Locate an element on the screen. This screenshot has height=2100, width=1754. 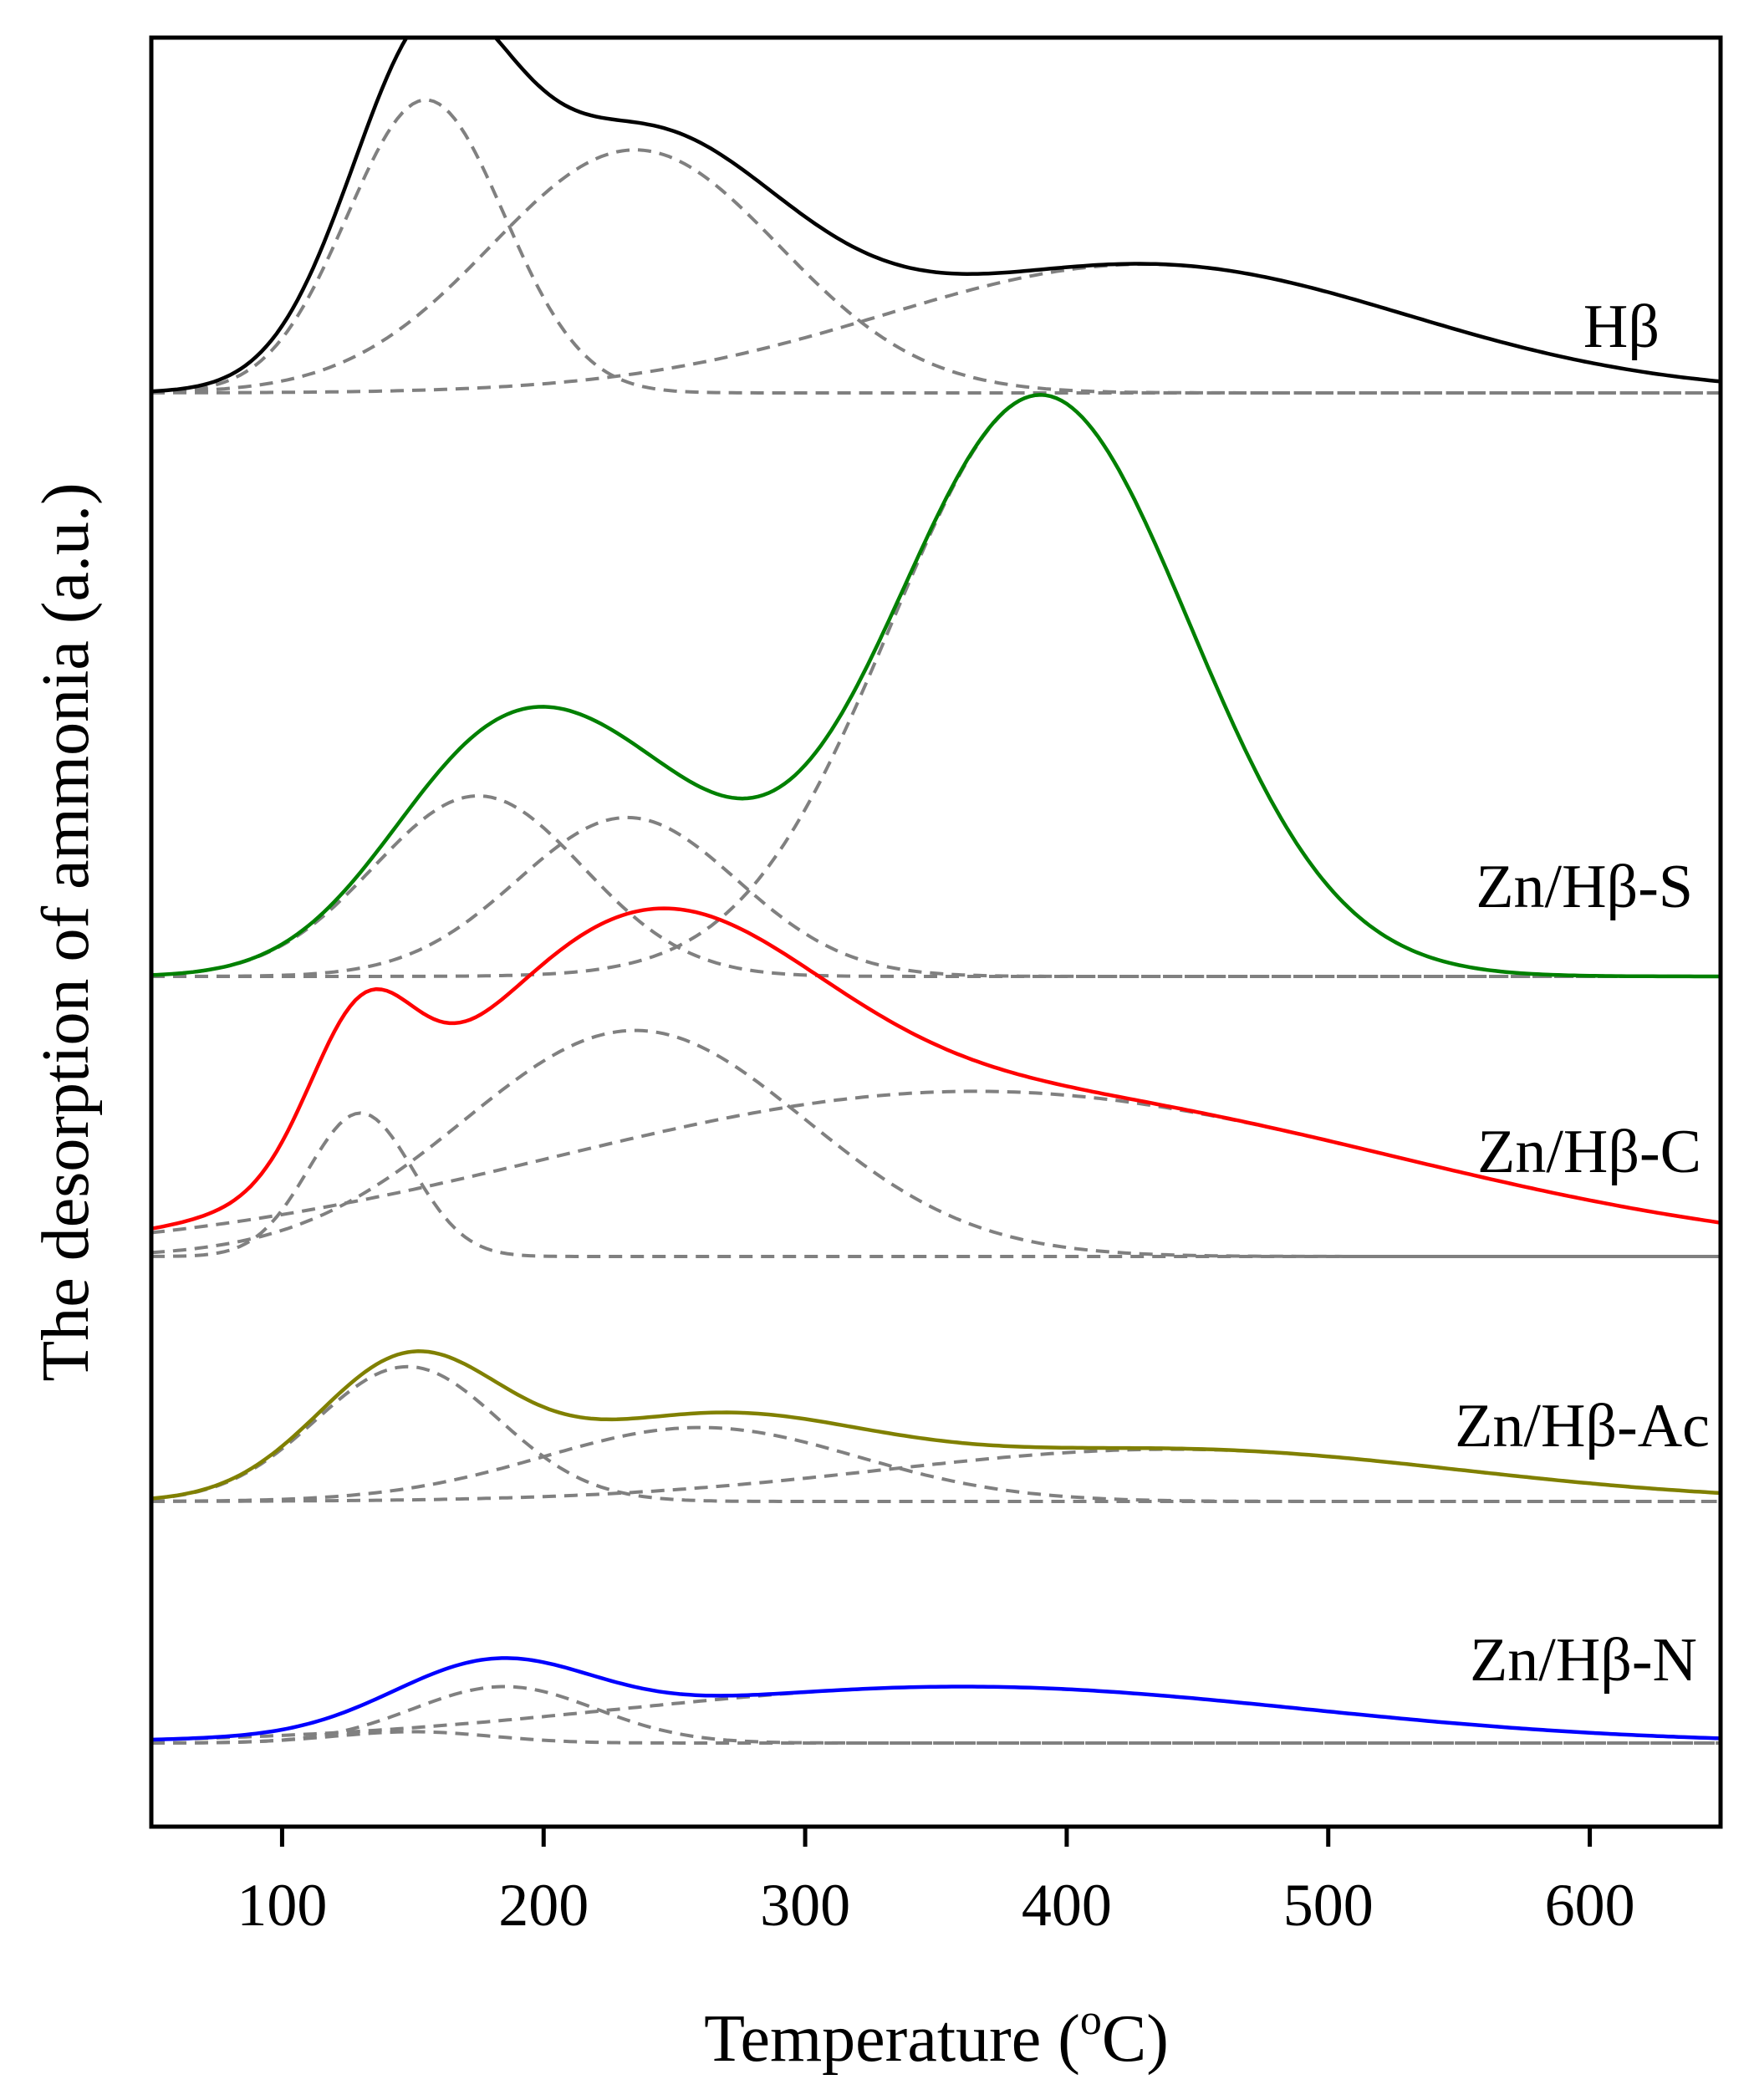
x-axis-ticks: 100 200 300 400 500 600 is located at coordinates (936, 1883).